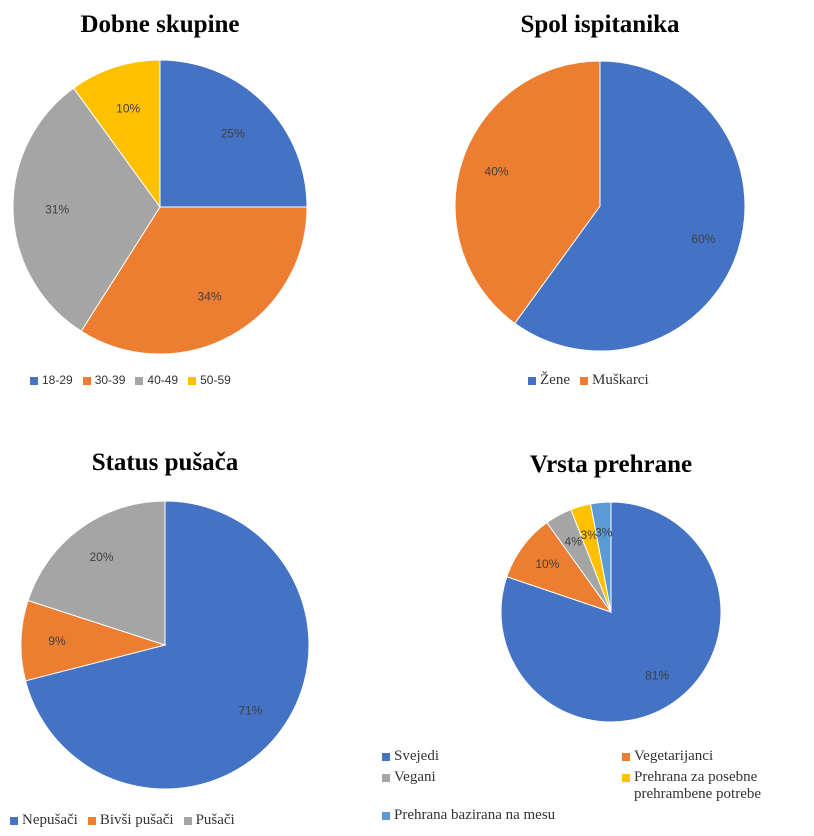 Image resolution: width=814 pixels, height=836 pixels. I want to click on data-label: 31%, so click(57, 209).